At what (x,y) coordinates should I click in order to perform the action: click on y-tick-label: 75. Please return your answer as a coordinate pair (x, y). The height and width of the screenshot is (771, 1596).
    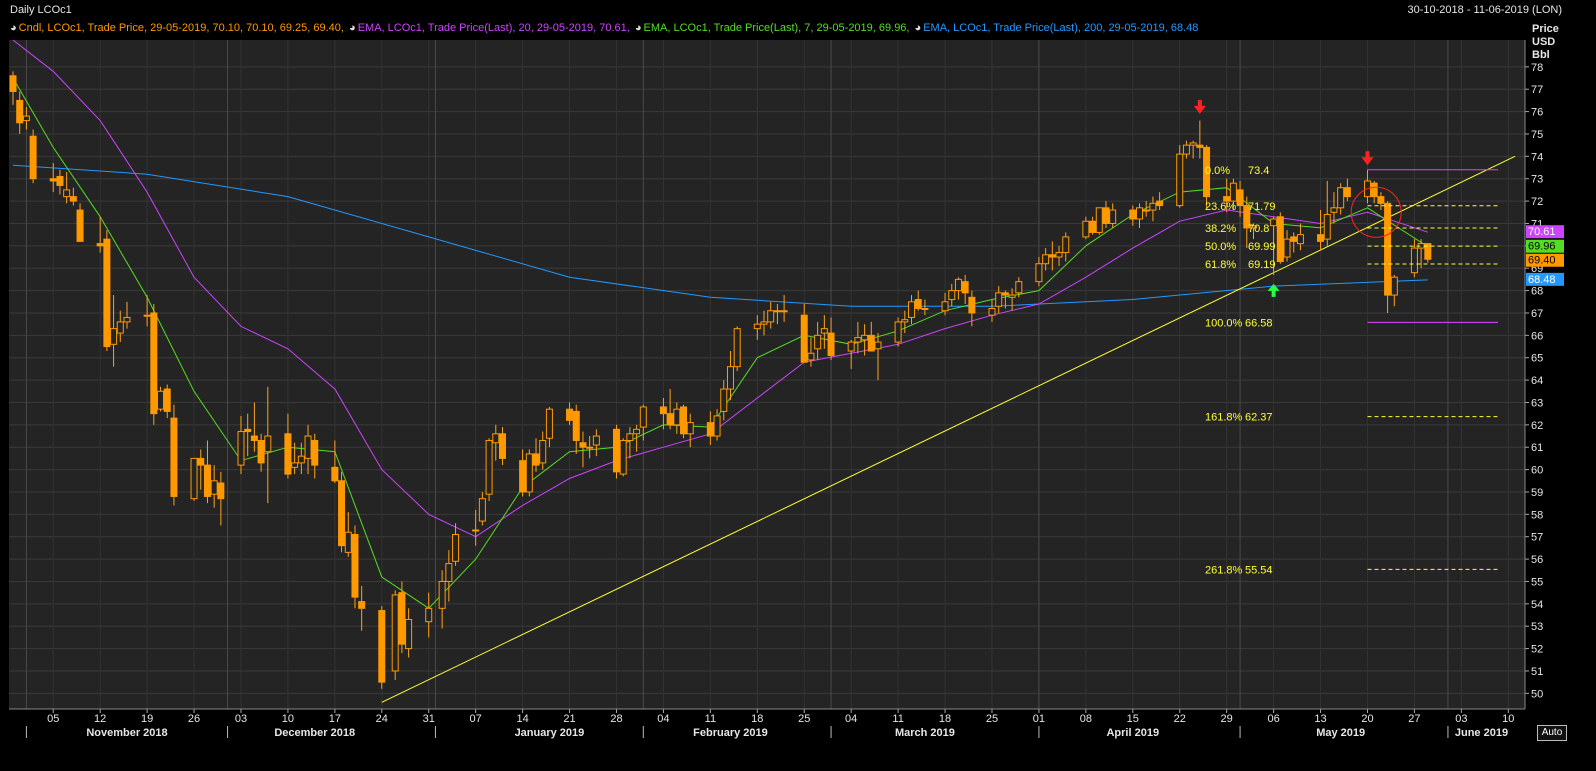
    Looking at the image, I should click on (1537, 135).